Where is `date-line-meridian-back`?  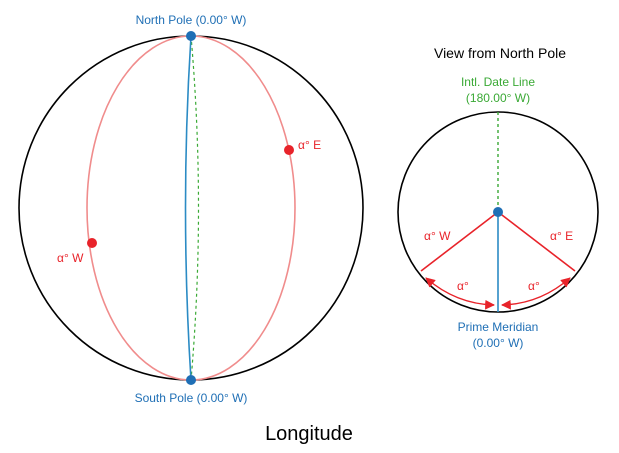
date-line-meridian-back is located at coordinates (195, 208).